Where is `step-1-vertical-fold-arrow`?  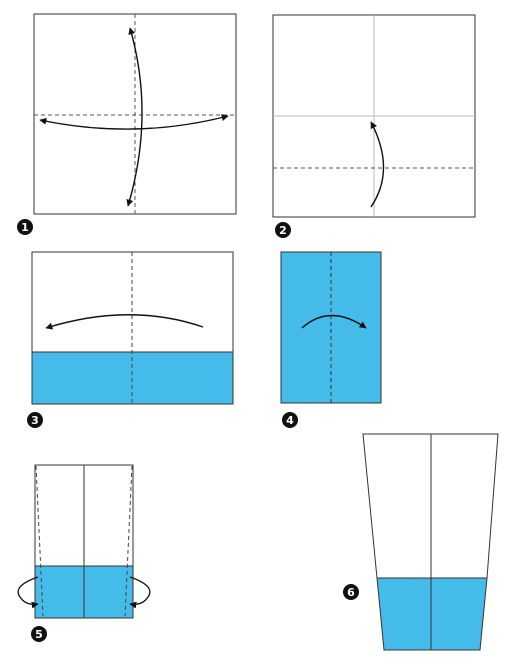 step-1-vertical-fold-arrow is located at coordinates (134, 117).